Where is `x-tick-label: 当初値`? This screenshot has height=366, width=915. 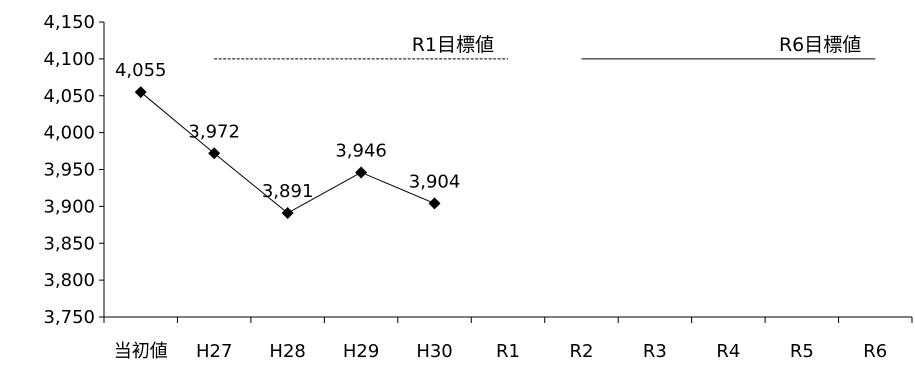 x-tick-label: 当初値 is located at coordinates (141, 351).